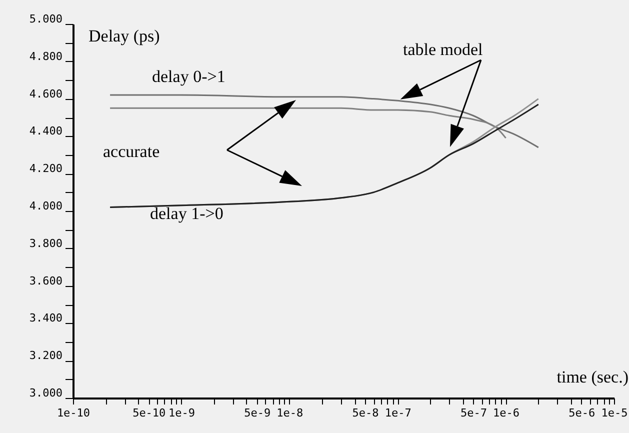 The width and height of the screenshot is (629, 433). Describe the element at coordinates (181, 413) in the screenshot. I see `x-tick-label: 1e-9` at that location.